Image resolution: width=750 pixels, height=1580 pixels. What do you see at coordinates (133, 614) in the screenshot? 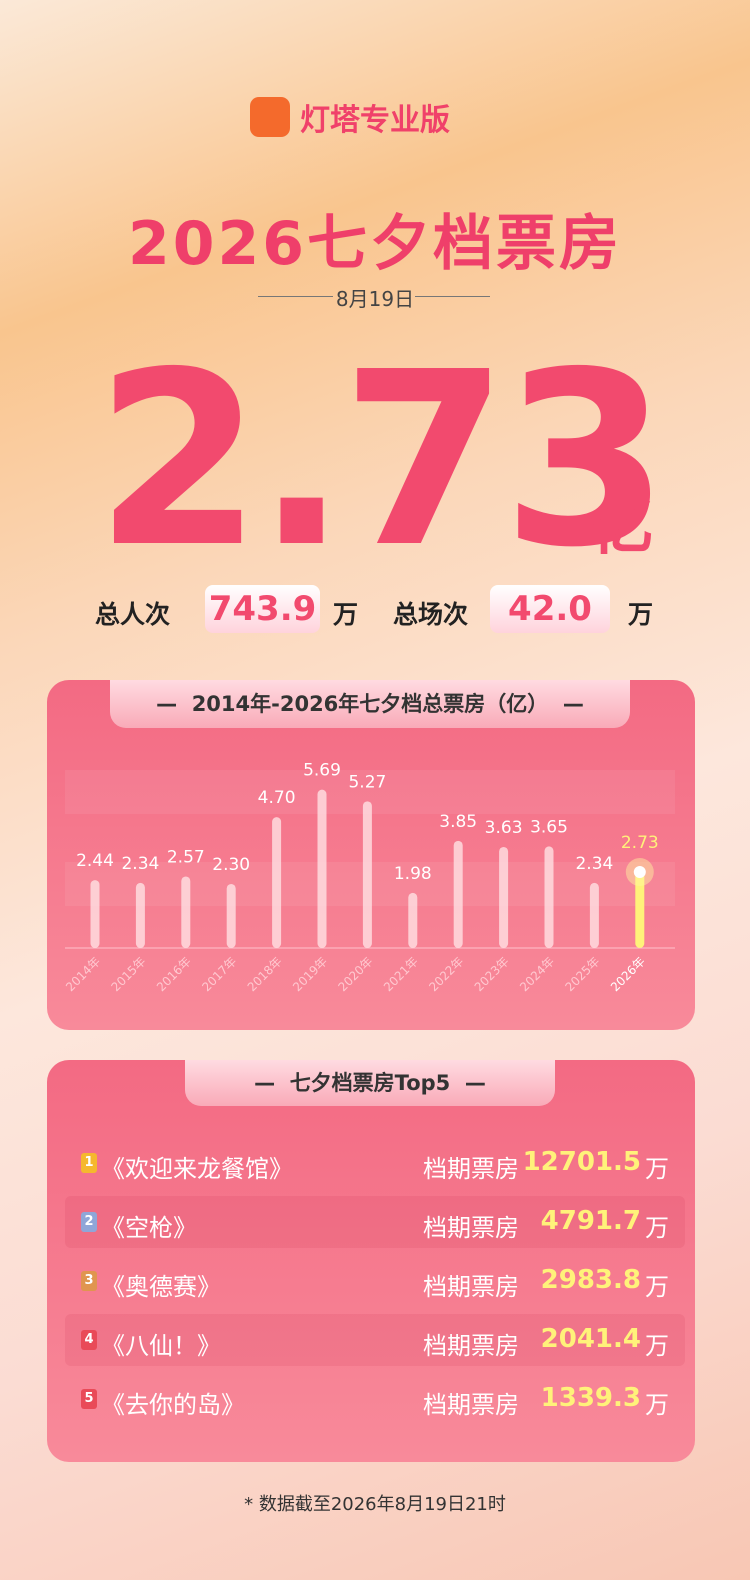
I see `stat-label: 总人次` at bounding box center [133, 614].